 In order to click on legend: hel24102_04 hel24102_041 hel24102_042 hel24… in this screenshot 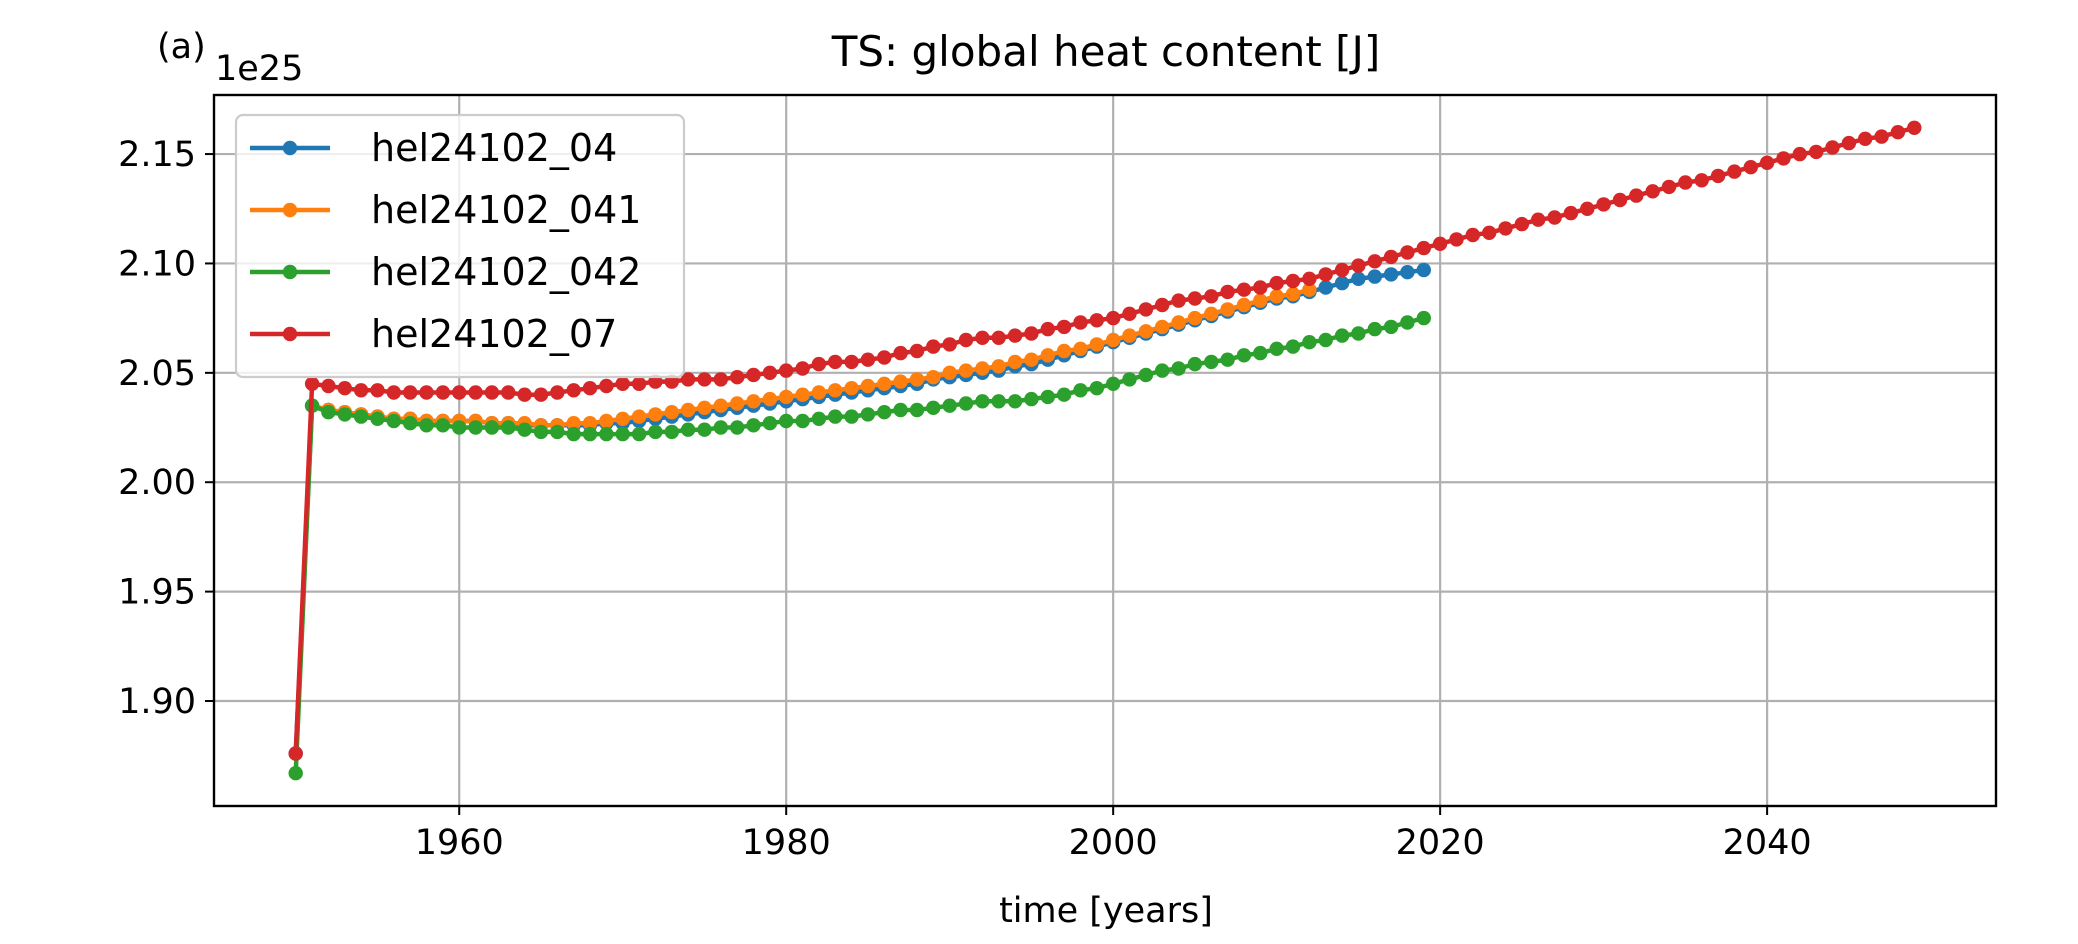, I will do `click(460, 246)`.